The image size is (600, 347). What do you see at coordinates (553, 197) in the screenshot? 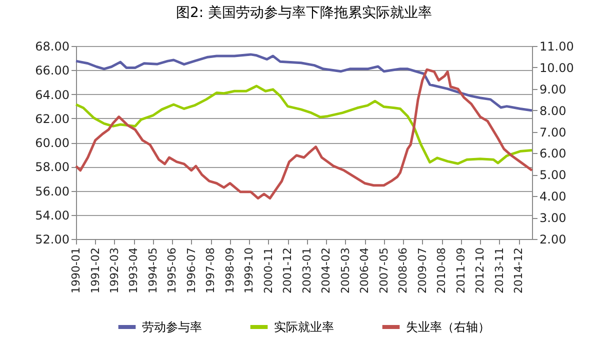
I see `y2-tick-label: 4.00` at bounding box center [553, 197].